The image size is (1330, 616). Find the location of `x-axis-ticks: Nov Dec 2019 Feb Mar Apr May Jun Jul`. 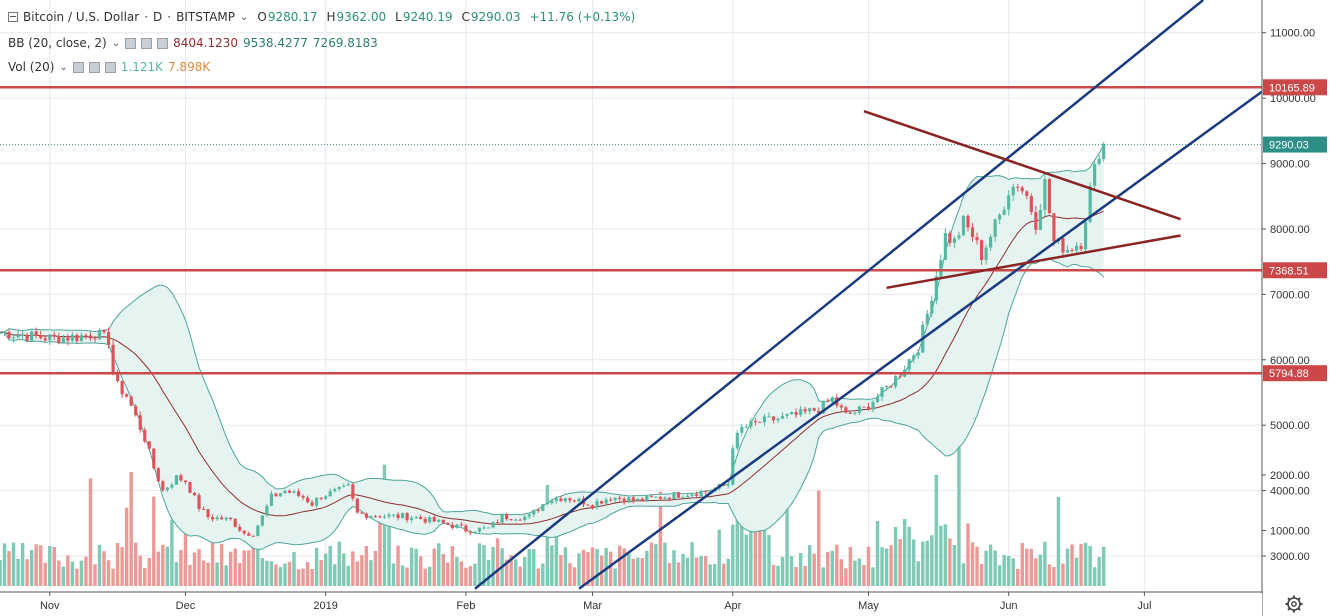

x-axis-ticks: Nov Dec 2019 Feb Mar Apr May Jun Jul is located at coordinates (631, 604).